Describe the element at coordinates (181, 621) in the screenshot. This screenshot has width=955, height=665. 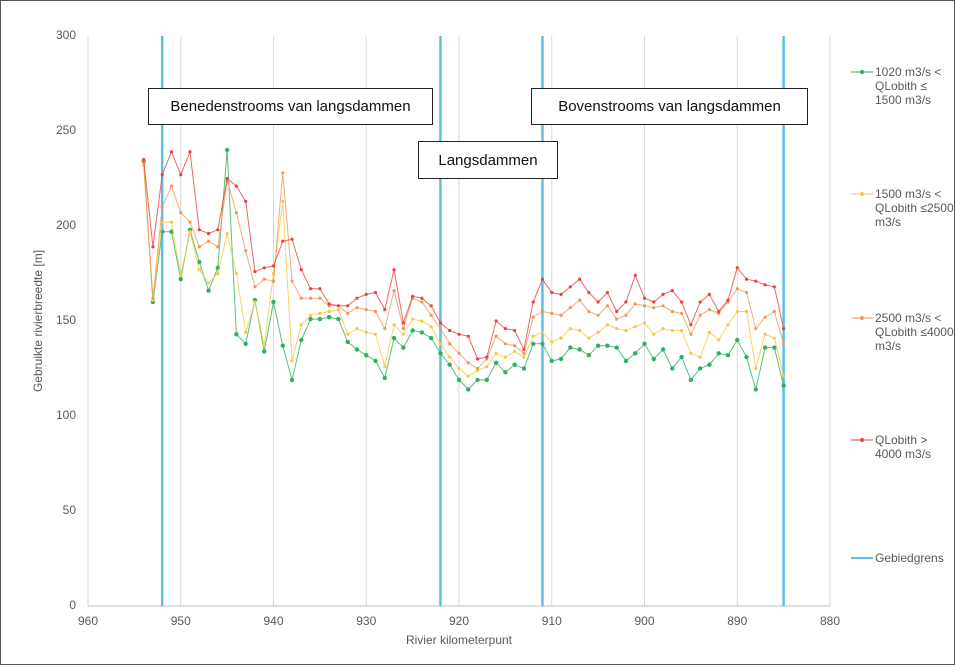
I see `x-tick-label: 950` at that location.